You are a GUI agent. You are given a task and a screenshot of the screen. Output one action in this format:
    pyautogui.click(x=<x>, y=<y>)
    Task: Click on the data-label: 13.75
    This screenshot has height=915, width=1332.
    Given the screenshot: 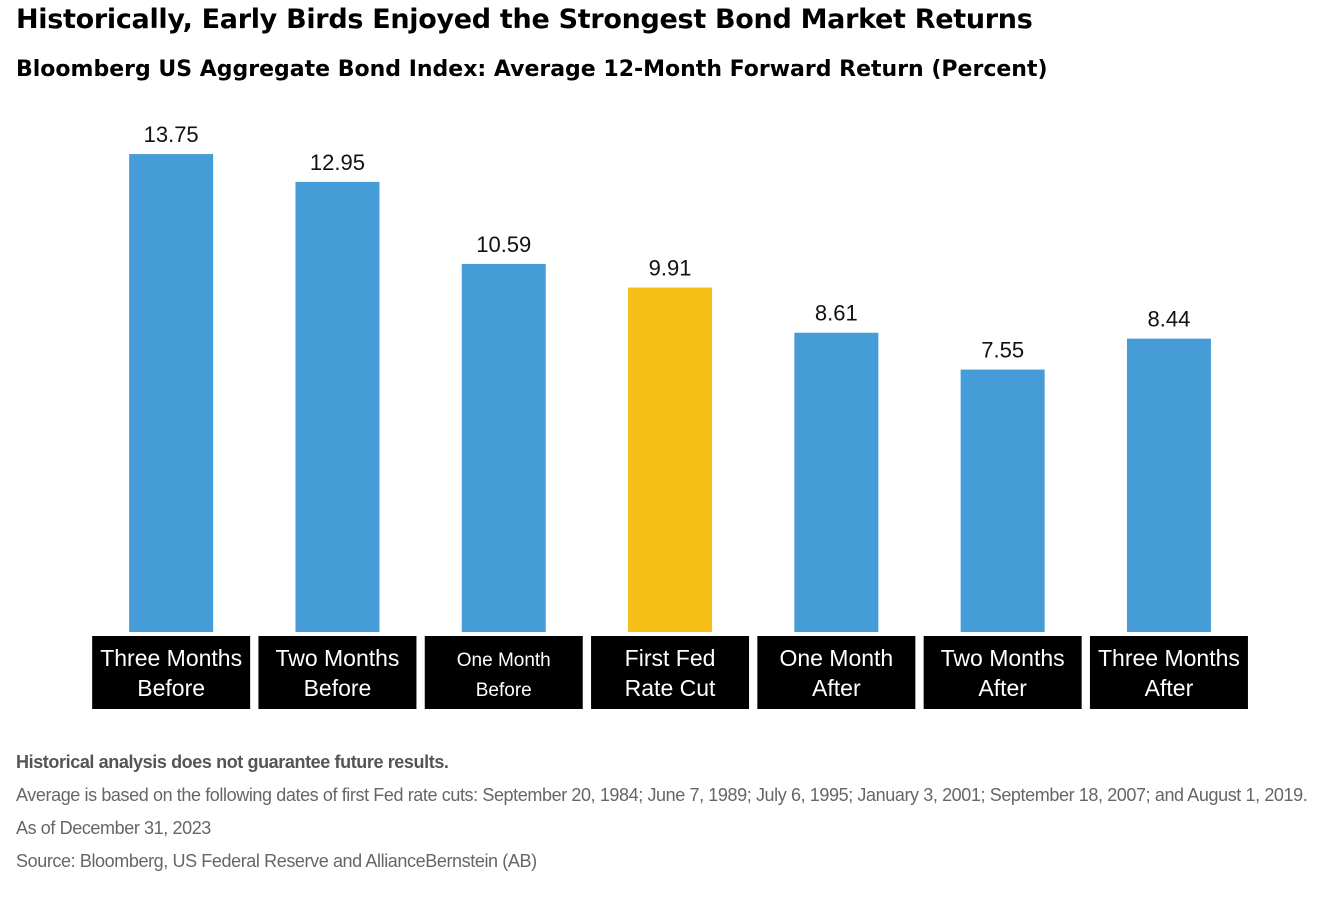 What is the action you would take?
    pyautogui.click(x=171, y=134)
    